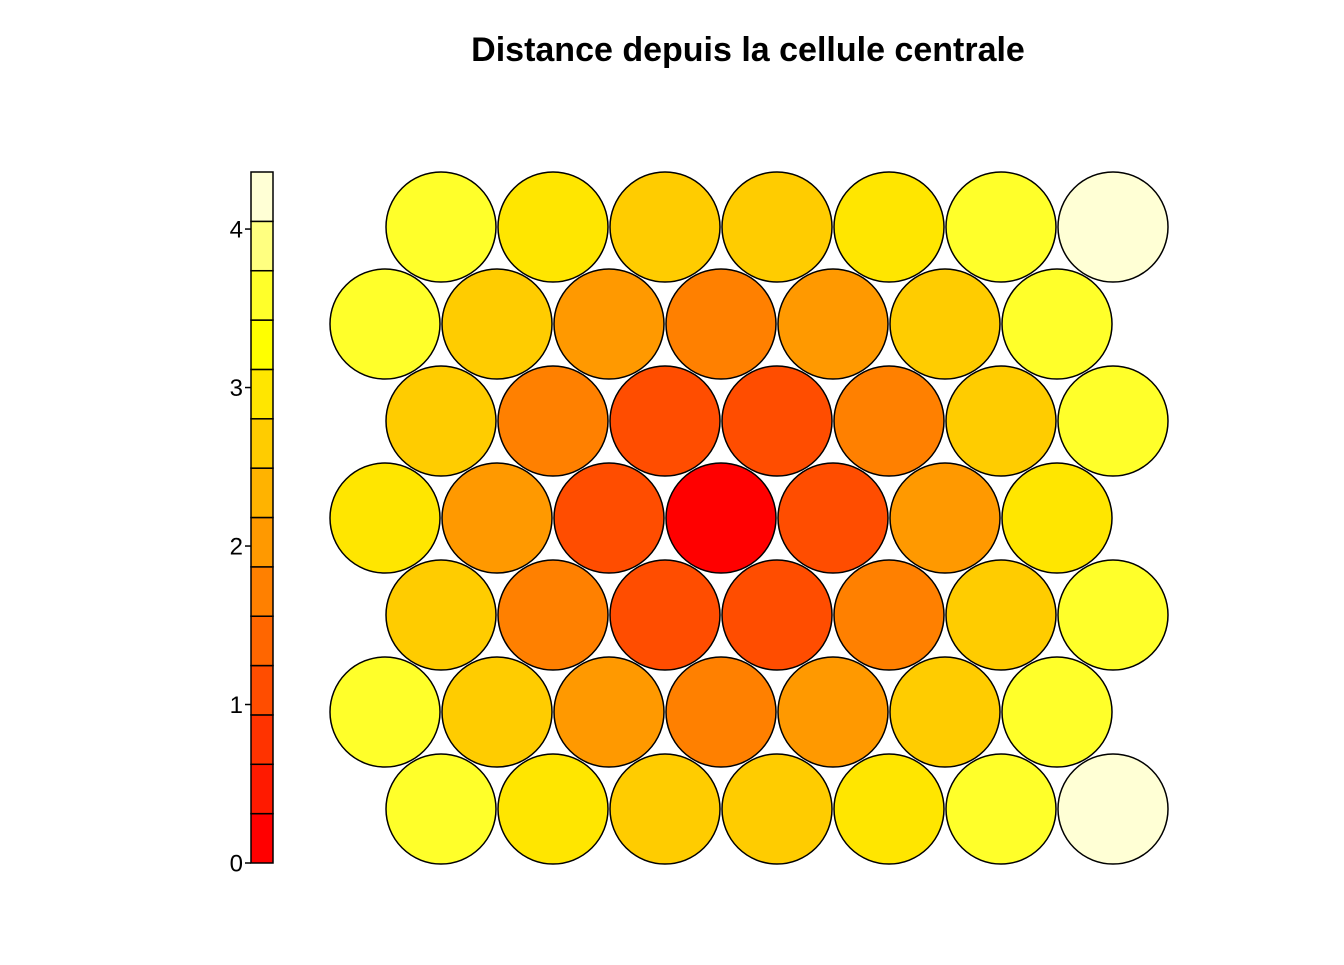 This screenshot has width=1344, height=965. Describe the element at coordinates (236, 546) in the screenshot. I see `colorbar-tick-label: 2` at that location.